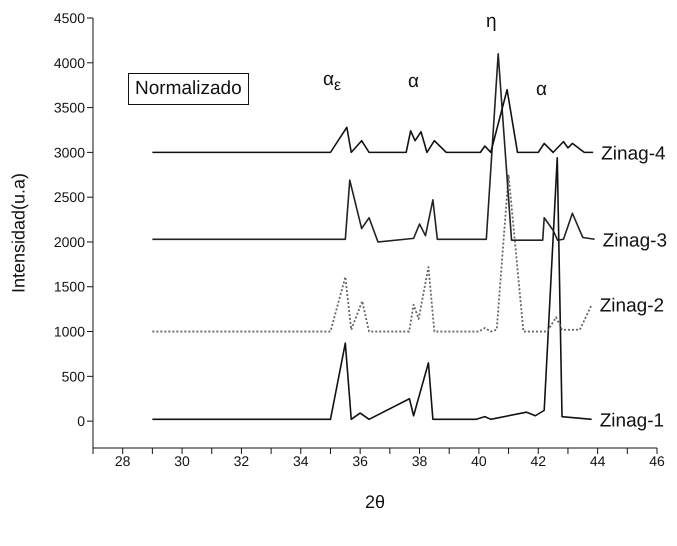  What do you see at coordinates (632, 306) in the screenshot?
I see `series-label: Zinag-2` at bounding box center [632, 306].